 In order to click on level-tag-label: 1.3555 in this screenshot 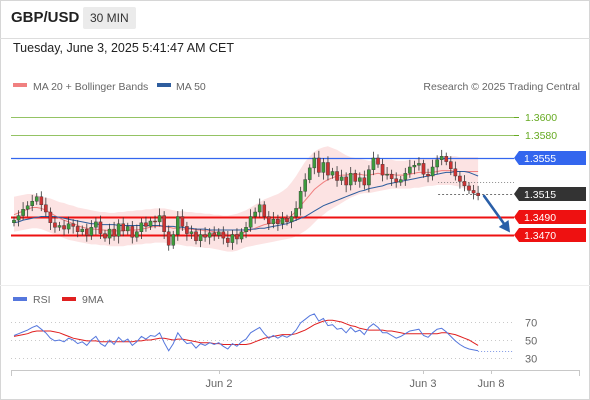, I will do `click(540, 159)`.